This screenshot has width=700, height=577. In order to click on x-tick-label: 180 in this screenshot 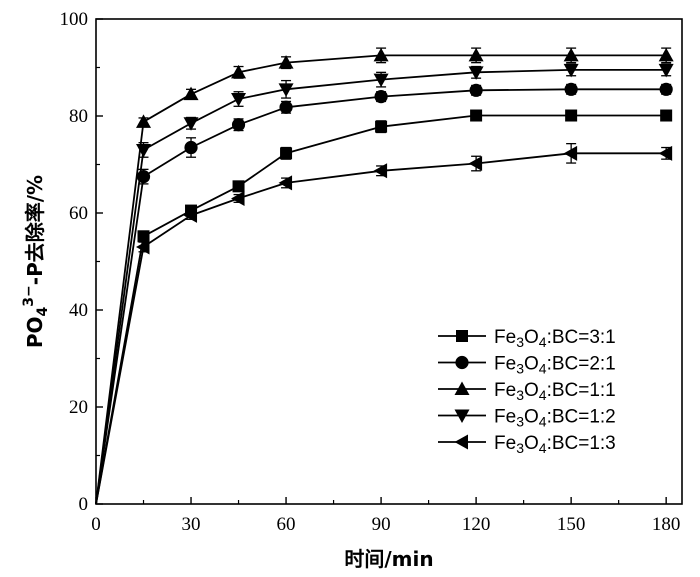, I will do `click(666, 524)`.